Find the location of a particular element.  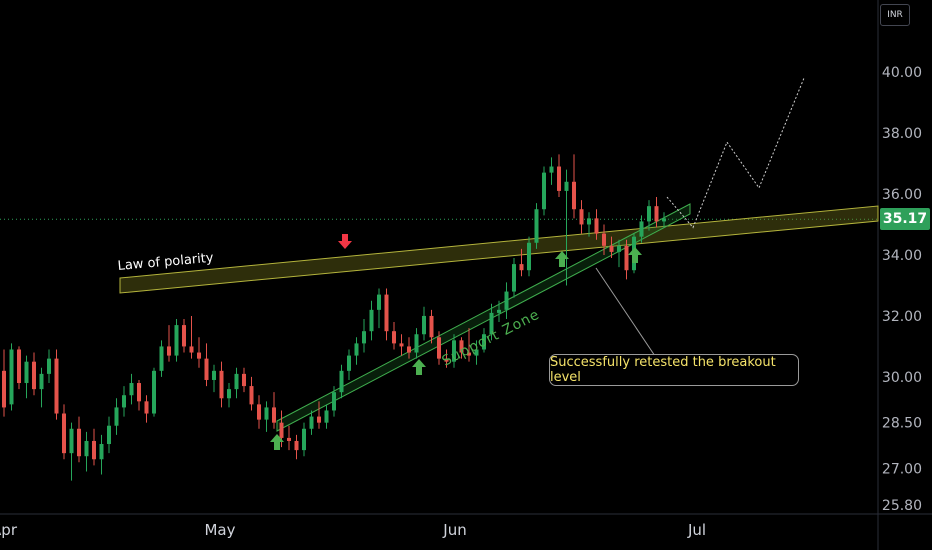

y-tick-label: 40.00 is located at coordinates (902, 73).